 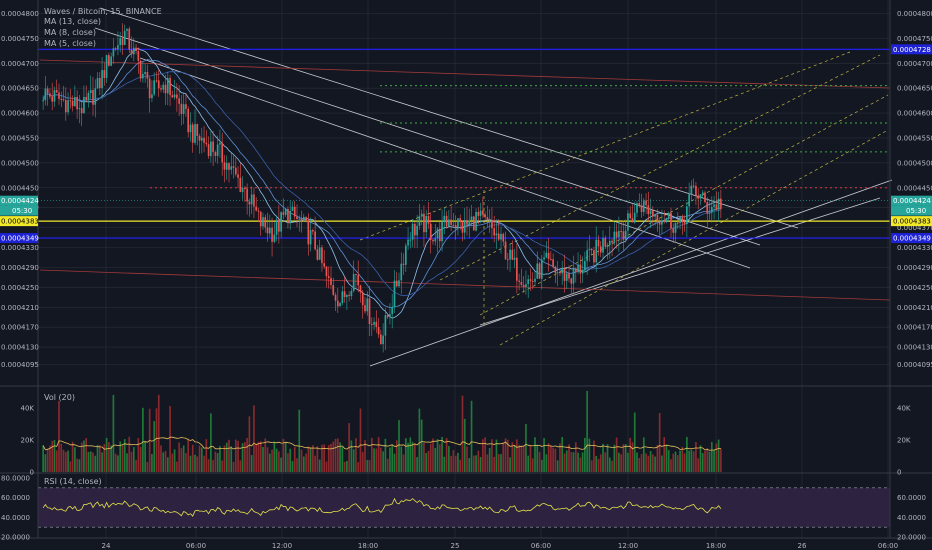 I want to click on ma5-legend: MA (5, close), so click(x=70, y=43).